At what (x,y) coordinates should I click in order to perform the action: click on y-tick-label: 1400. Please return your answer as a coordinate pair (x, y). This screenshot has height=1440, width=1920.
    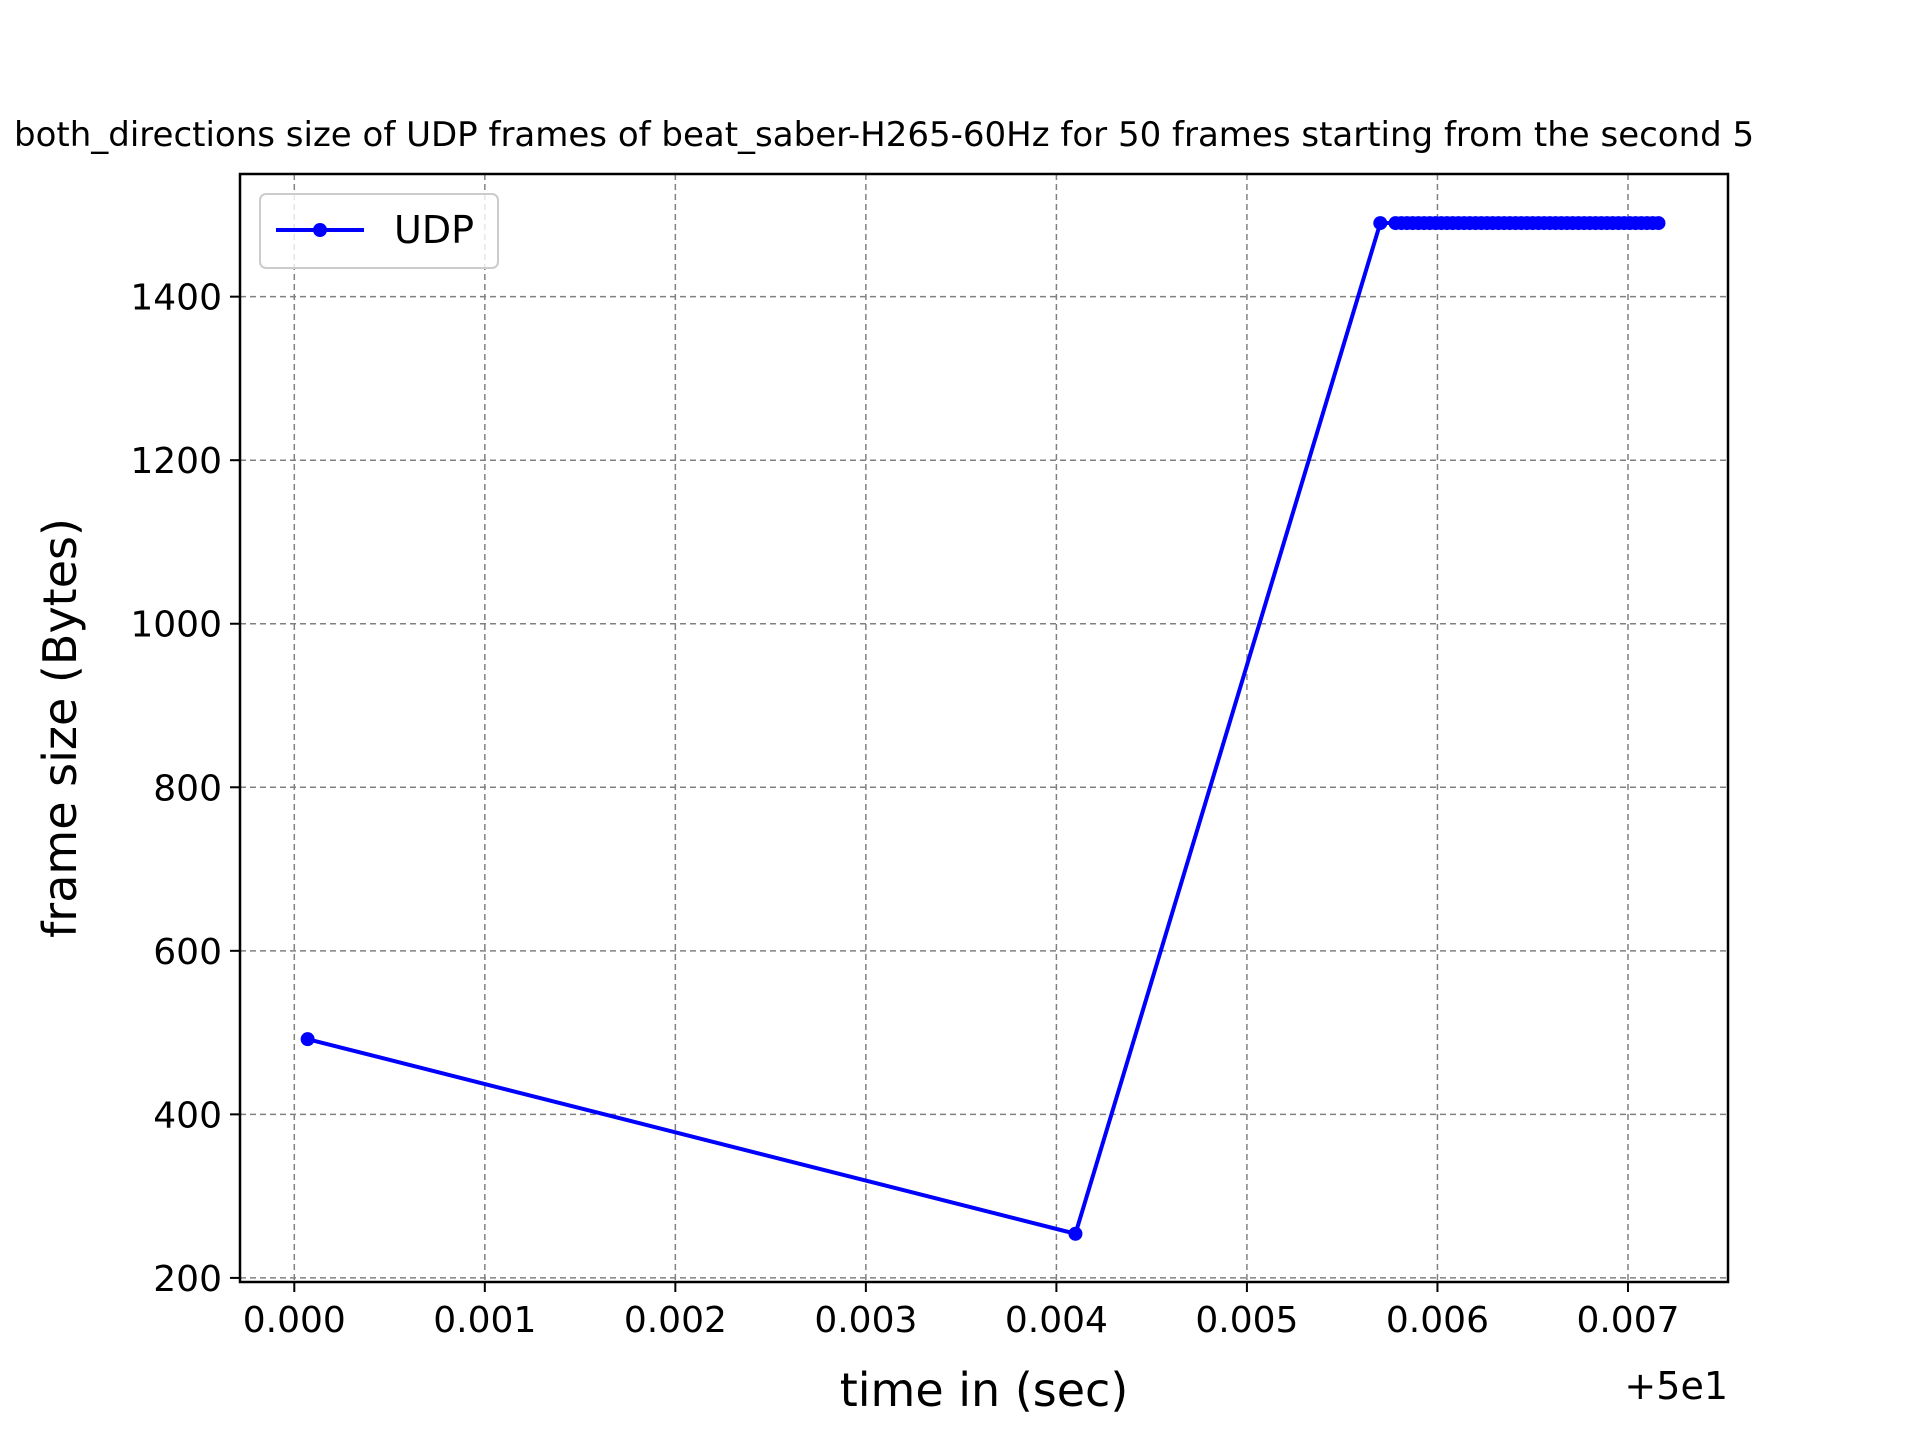
    Looking at the image, I should click on (176, 298).